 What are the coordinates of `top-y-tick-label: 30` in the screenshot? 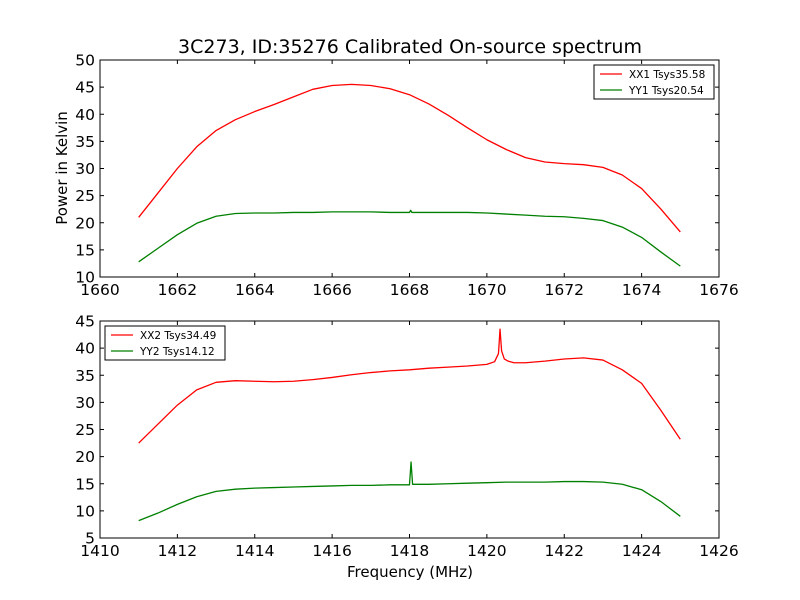 It's located at (85, 169).